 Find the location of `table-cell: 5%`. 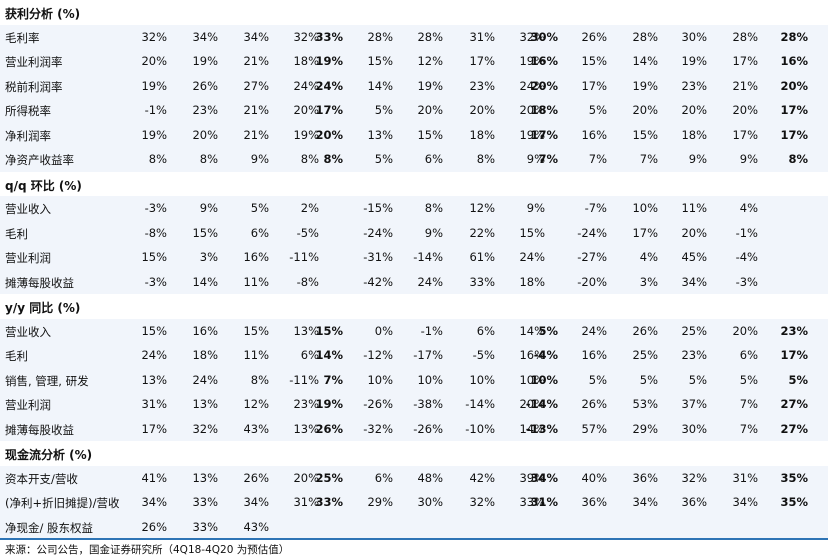

table-cell: 5% is located at coordinates (697, 379).